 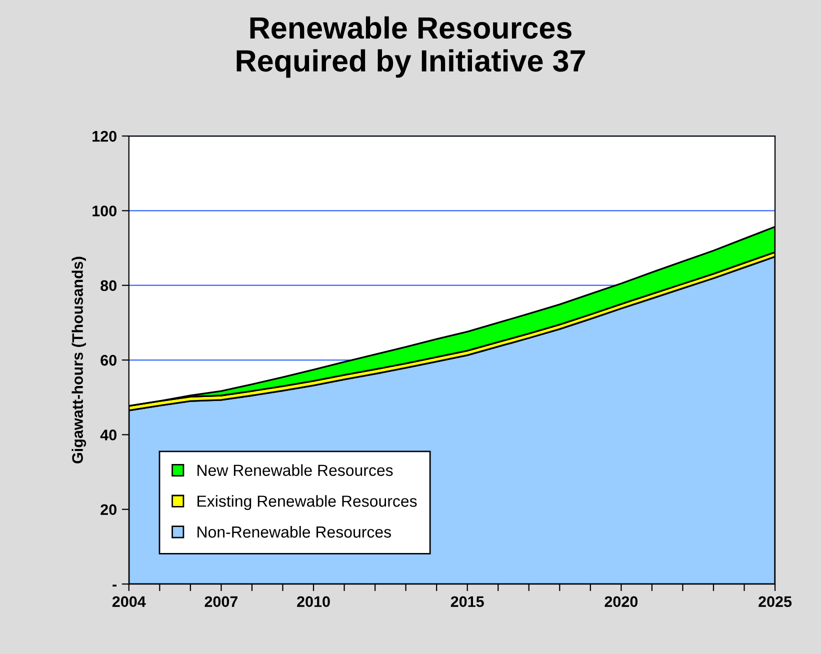 I want to click on legend-label: New Renewable Resources, so click(x=295, y=470).